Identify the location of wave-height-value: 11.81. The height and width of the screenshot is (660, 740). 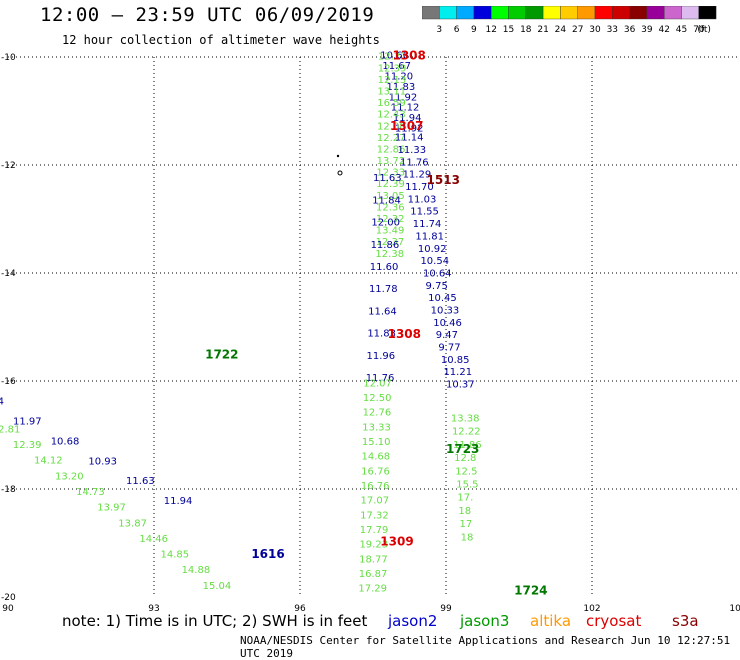
(429, 236).